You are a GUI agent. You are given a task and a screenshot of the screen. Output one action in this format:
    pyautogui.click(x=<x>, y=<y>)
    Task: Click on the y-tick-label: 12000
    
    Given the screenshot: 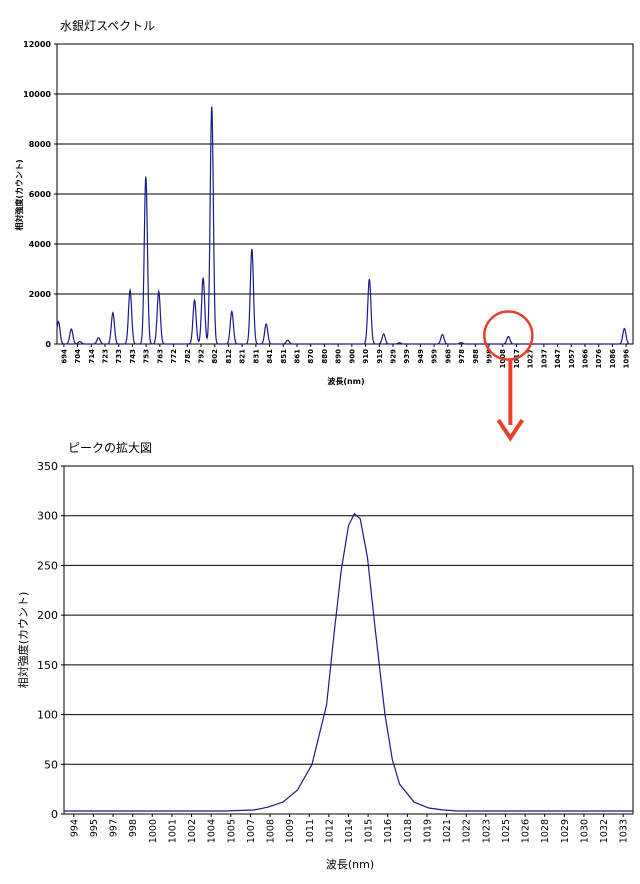 What is the action you would take?
    pyautogui.click(x=37, y=44)
    